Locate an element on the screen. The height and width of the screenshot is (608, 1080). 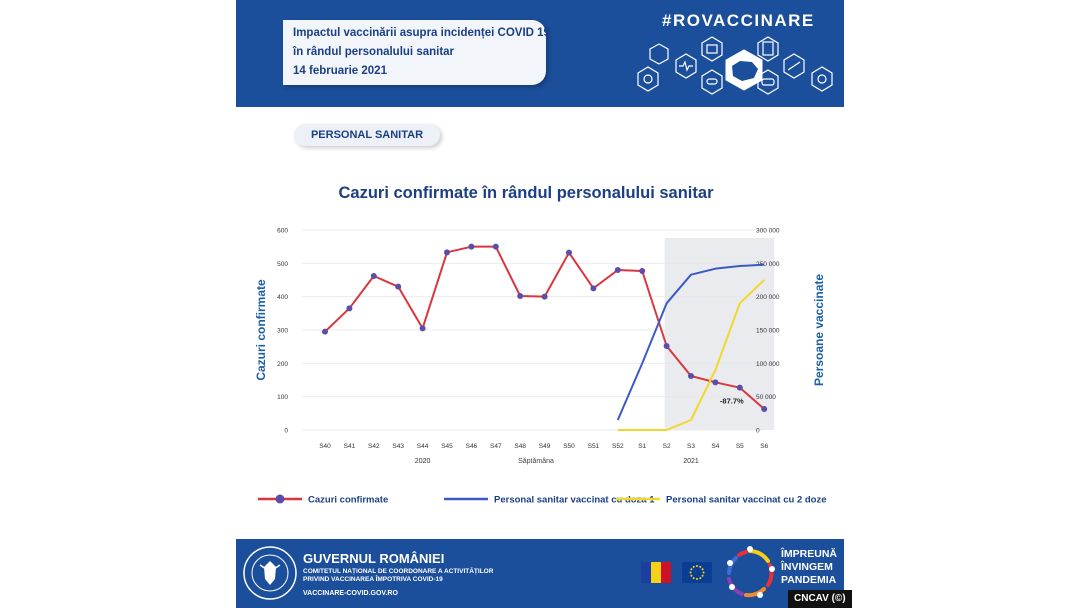
x-tick-label: S51 is located at coordinates (594, 446).